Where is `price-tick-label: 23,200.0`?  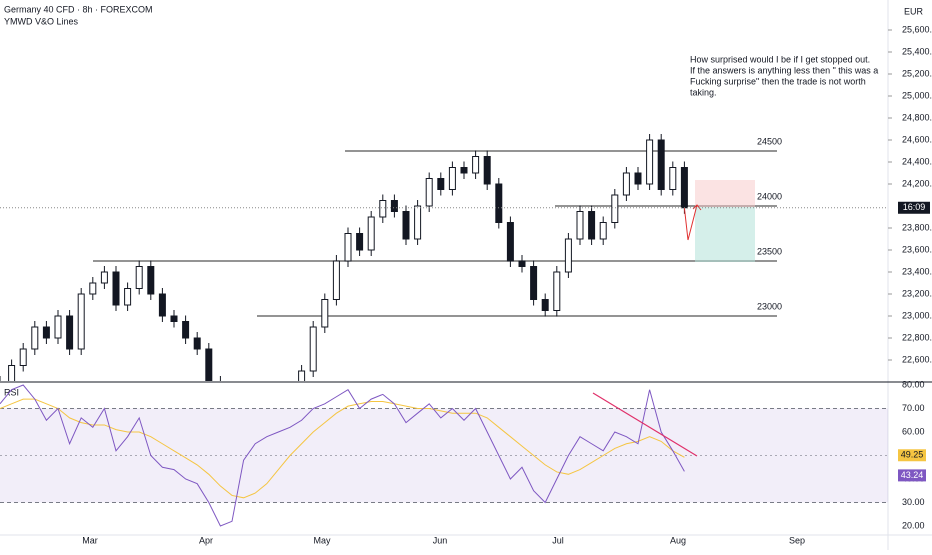 price-tick-label: 23,200.0 is located at coordinates (917, 293).